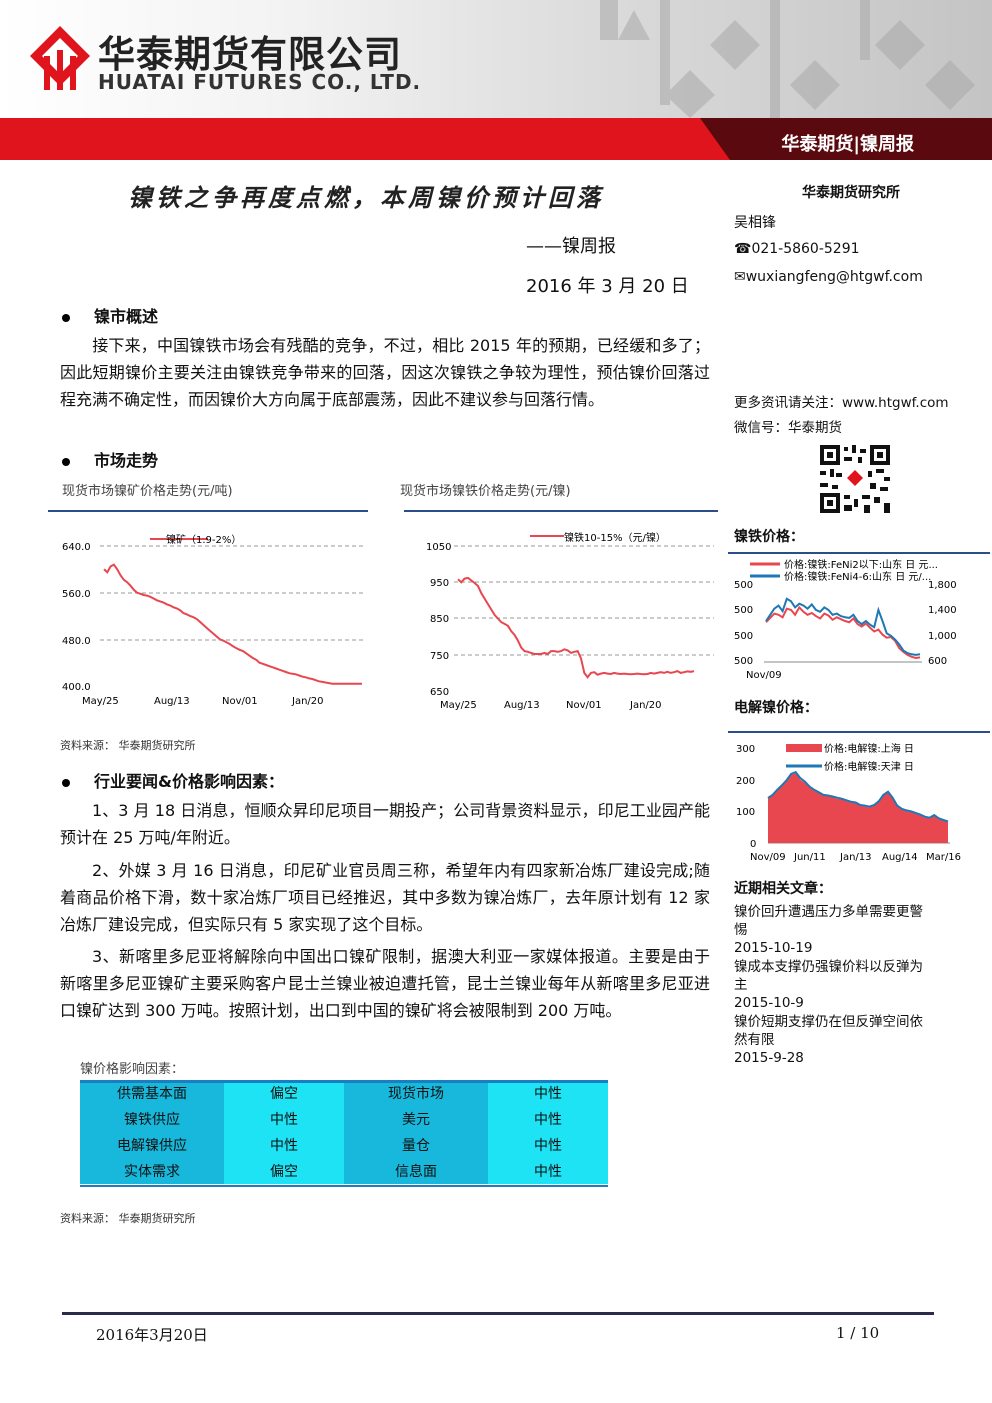  What do you see at coordinates (858, 808) in the screenshot?
I see `series-area-shanghai` at bounding box center [858, 808].